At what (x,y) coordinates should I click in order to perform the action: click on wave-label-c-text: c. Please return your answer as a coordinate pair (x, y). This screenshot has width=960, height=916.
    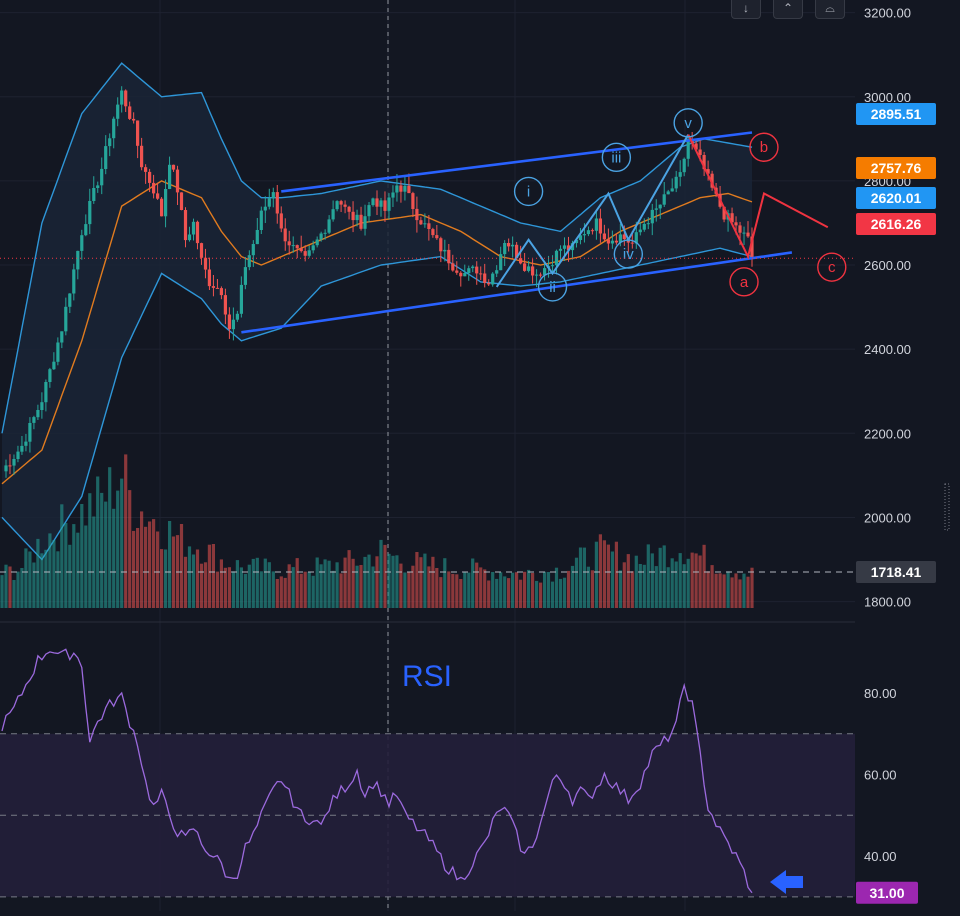
    Looking at the image, I should click on (832, 267).